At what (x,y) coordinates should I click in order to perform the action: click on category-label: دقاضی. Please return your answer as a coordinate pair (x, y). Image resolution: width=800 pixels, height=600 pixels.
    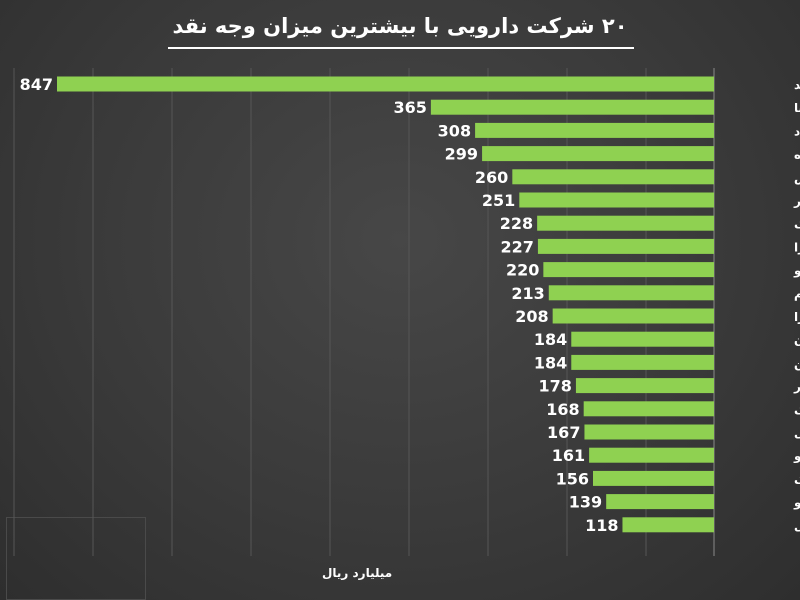
    Looking at the image, I should click on (797, 433).